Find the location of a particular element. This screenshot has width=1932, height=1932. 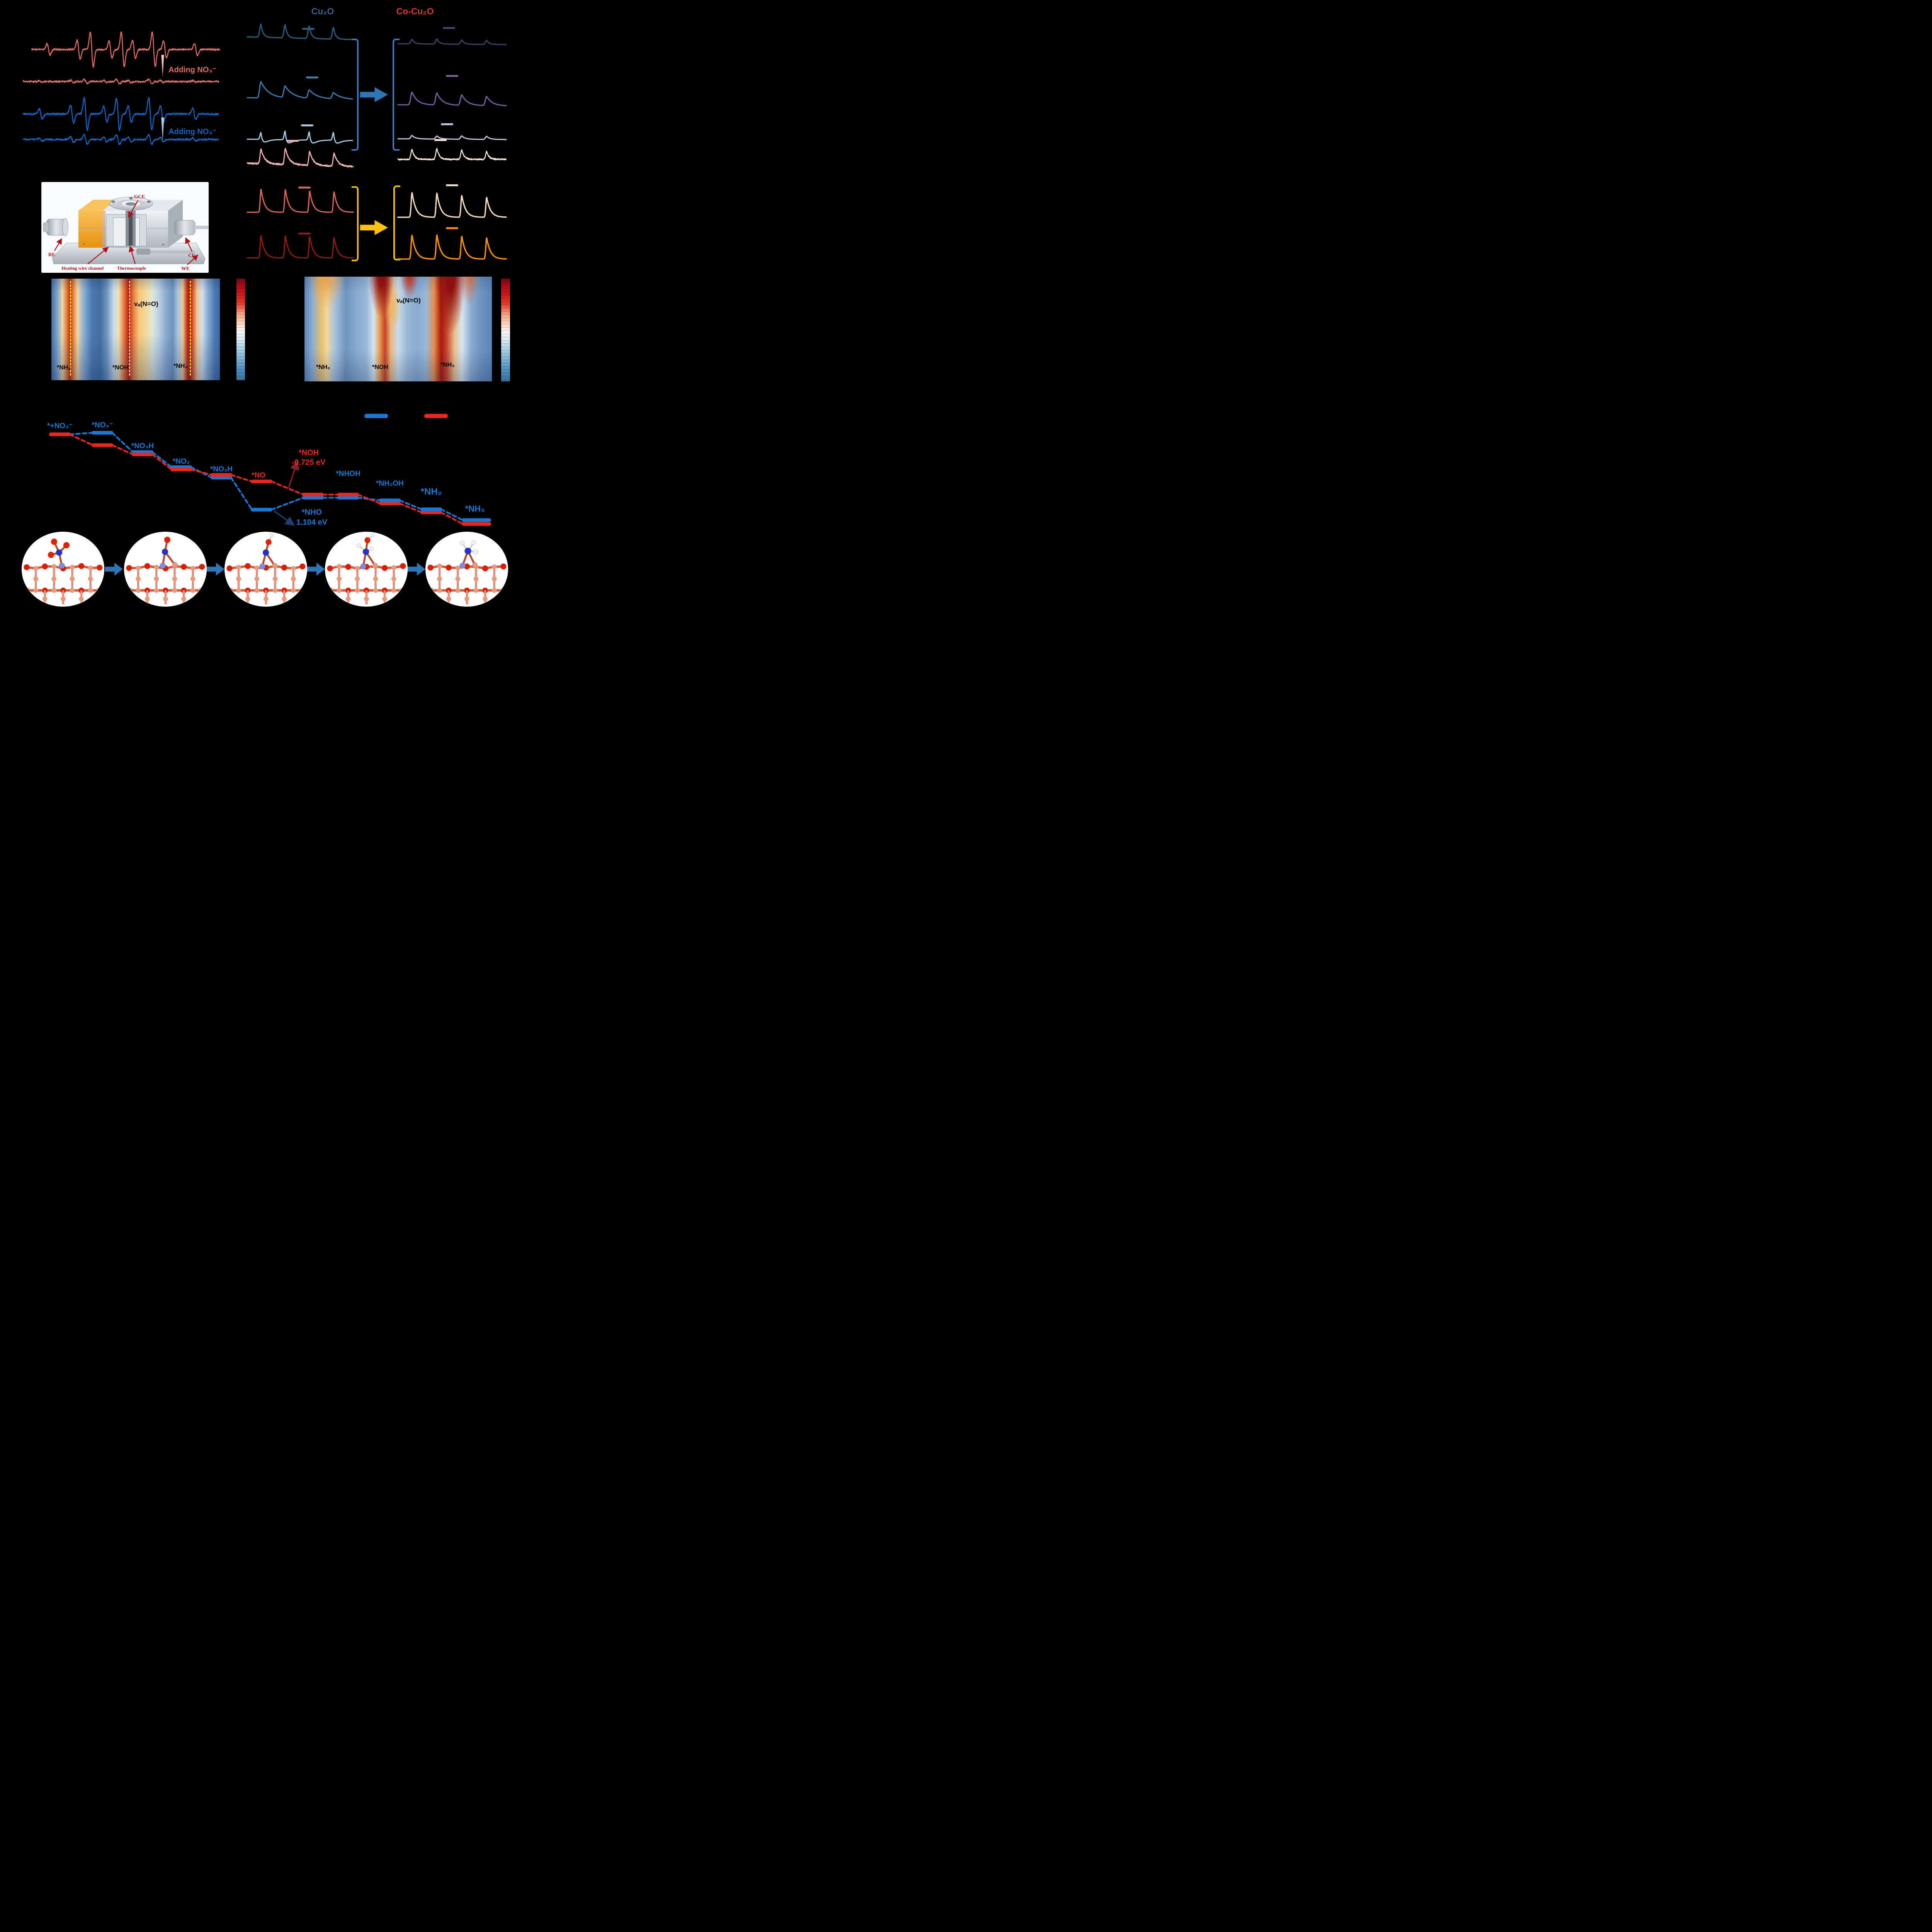

svg-text: *NHO is located at coordinates (312, 512).